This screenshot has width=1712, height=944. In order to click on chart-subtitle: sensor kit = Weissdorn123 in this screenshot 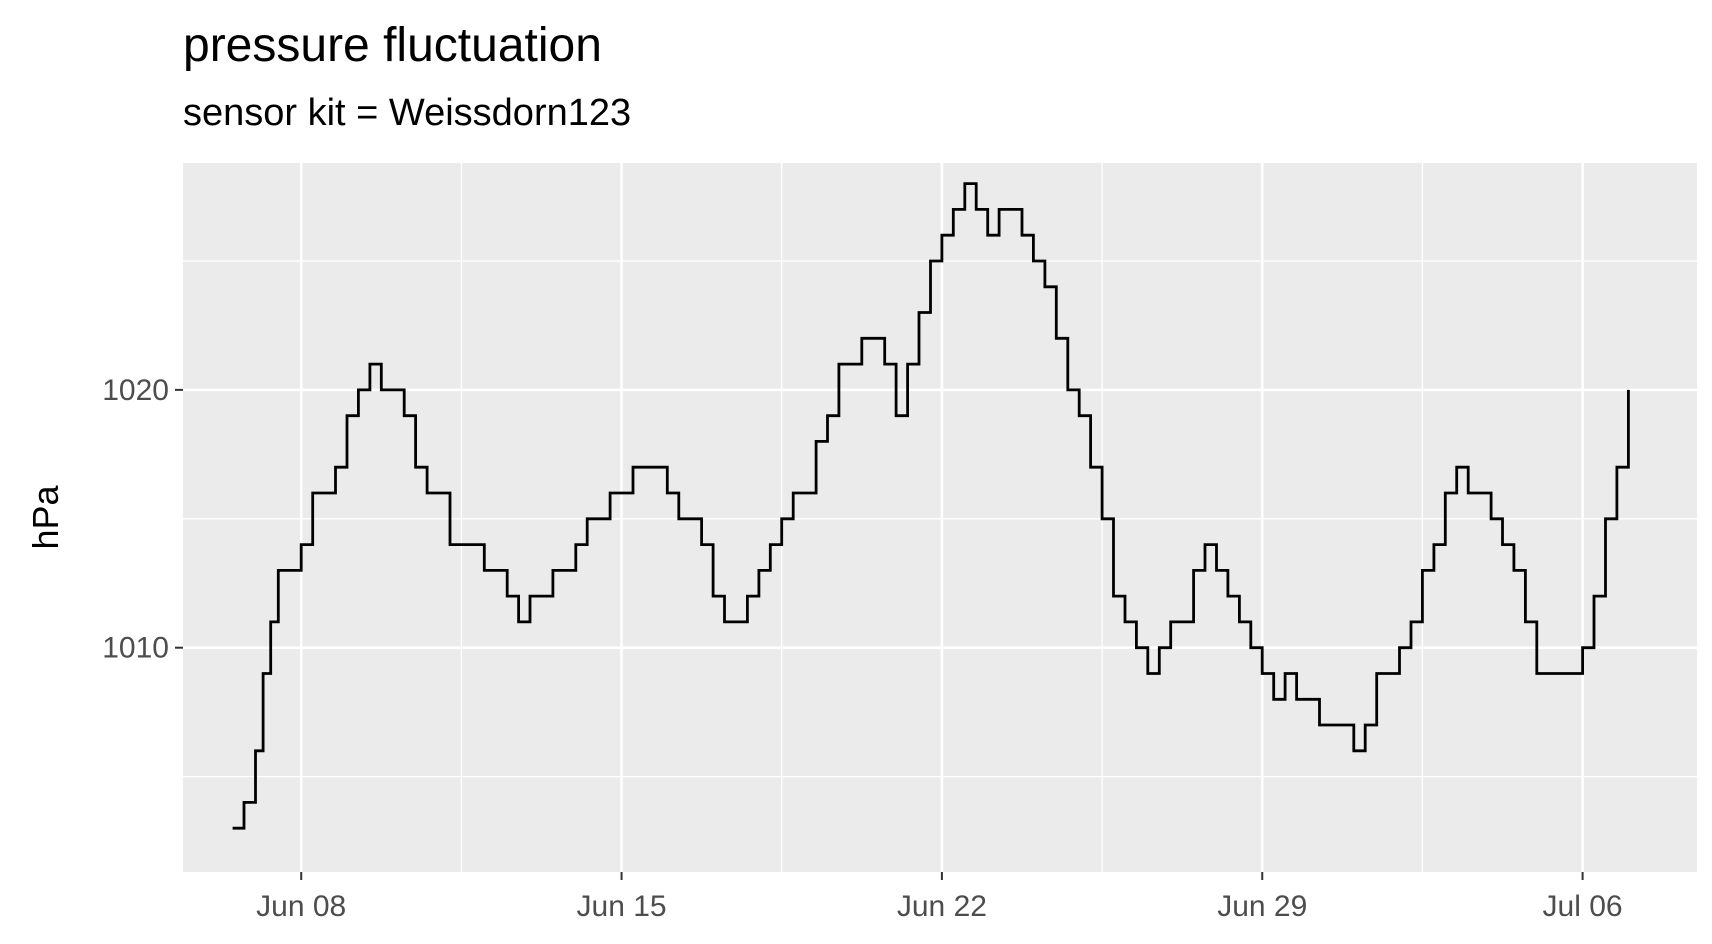, I will do `click(407, 113)`.